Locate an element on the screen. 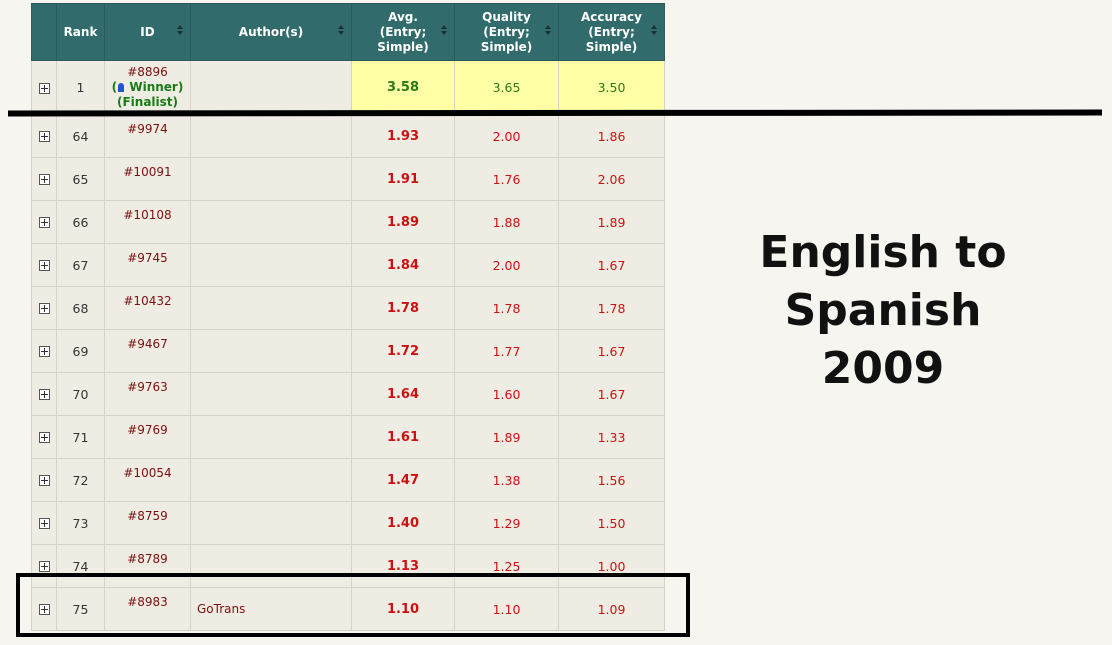 The height and width of the screenshot is (645, 1112). rank-cell: 67 is located at coordinates (80, 265).